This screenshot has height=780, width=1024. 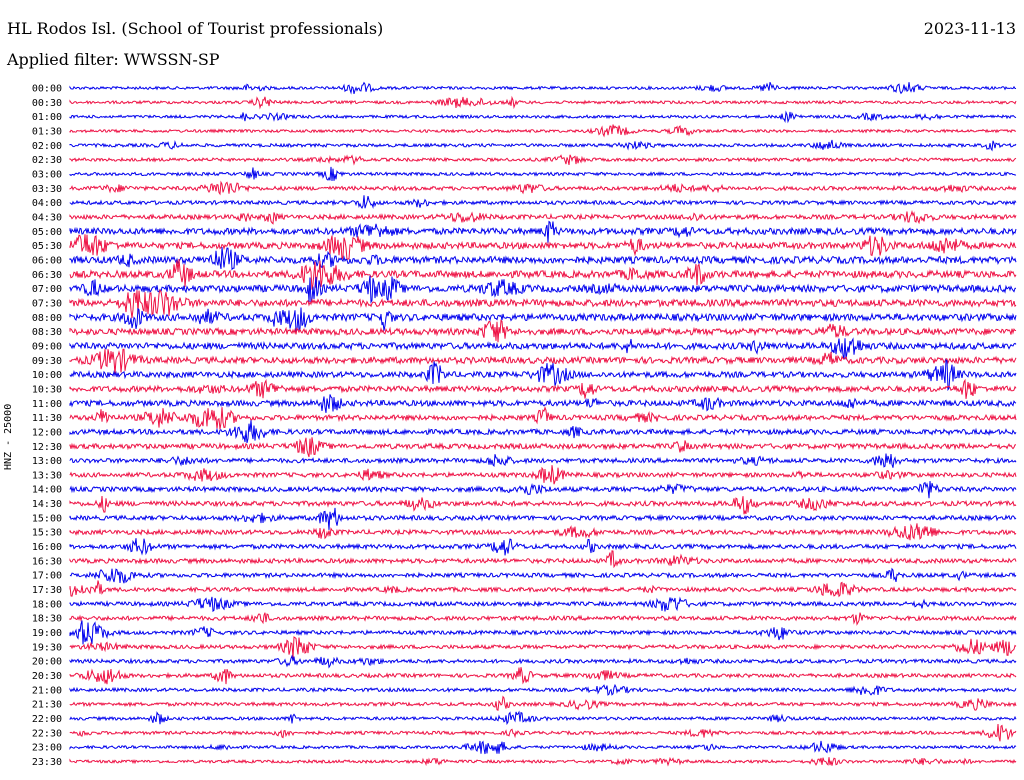 What do you see at coordinates (47, 748) in the screenshot?
I see `time-tick-label: 23:00` at bounding box center [47, 748].